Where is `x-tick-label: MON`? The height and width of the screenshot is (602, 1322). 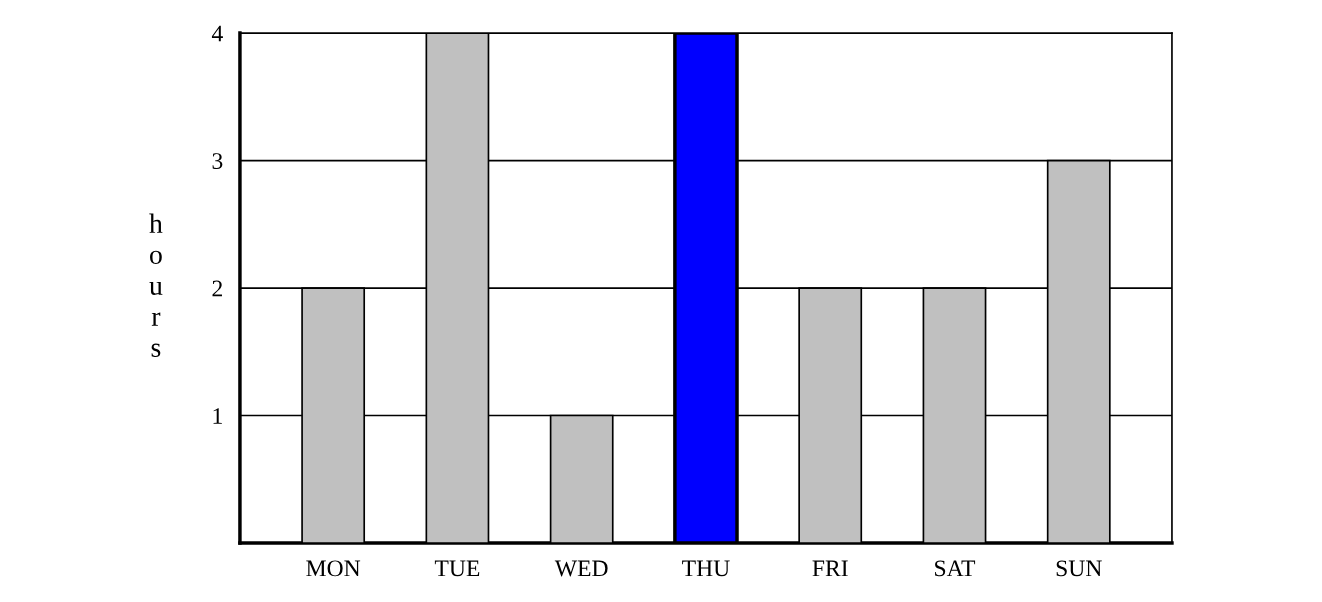 x-tick-label: MON is located at coordinates (333, 568).